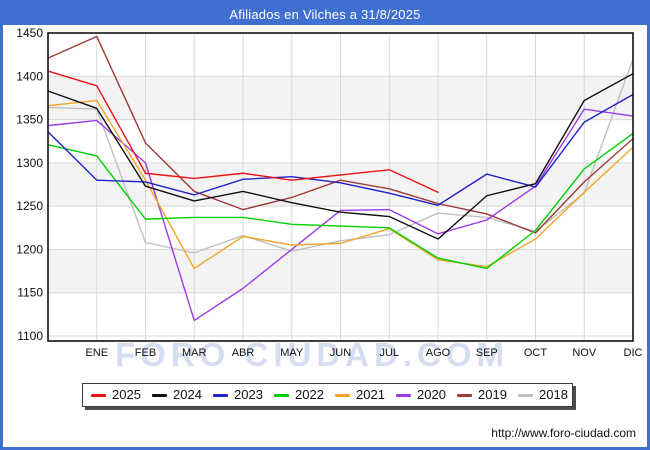 This screenshot has height=450, width=650. What do you see at coordinates (553, 394) in the screenshot?
I see `legend-label: 2018` at bounding box center [553, 394].